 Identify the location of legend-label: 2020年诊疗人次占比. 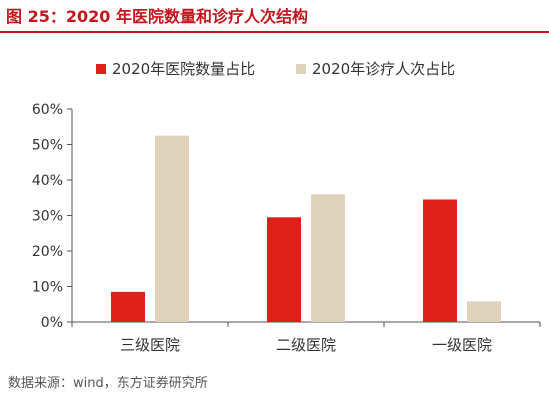
(383, 69).